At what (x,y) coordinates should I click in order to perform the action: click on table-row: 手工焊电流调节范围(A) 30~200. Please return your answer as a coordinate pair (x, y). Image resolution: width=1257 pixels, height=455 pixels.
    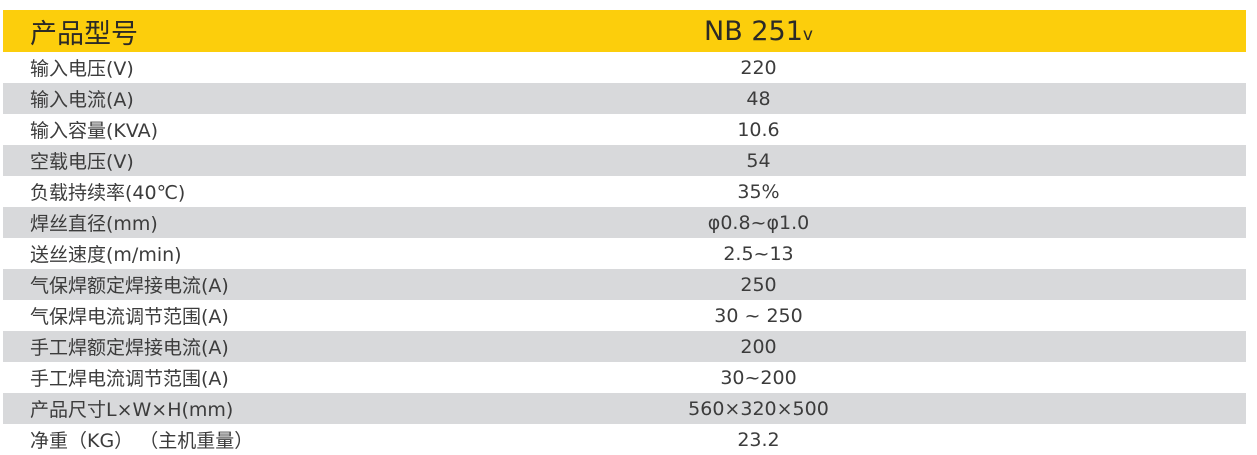
    Looking at the image, I should click on (624, 377).